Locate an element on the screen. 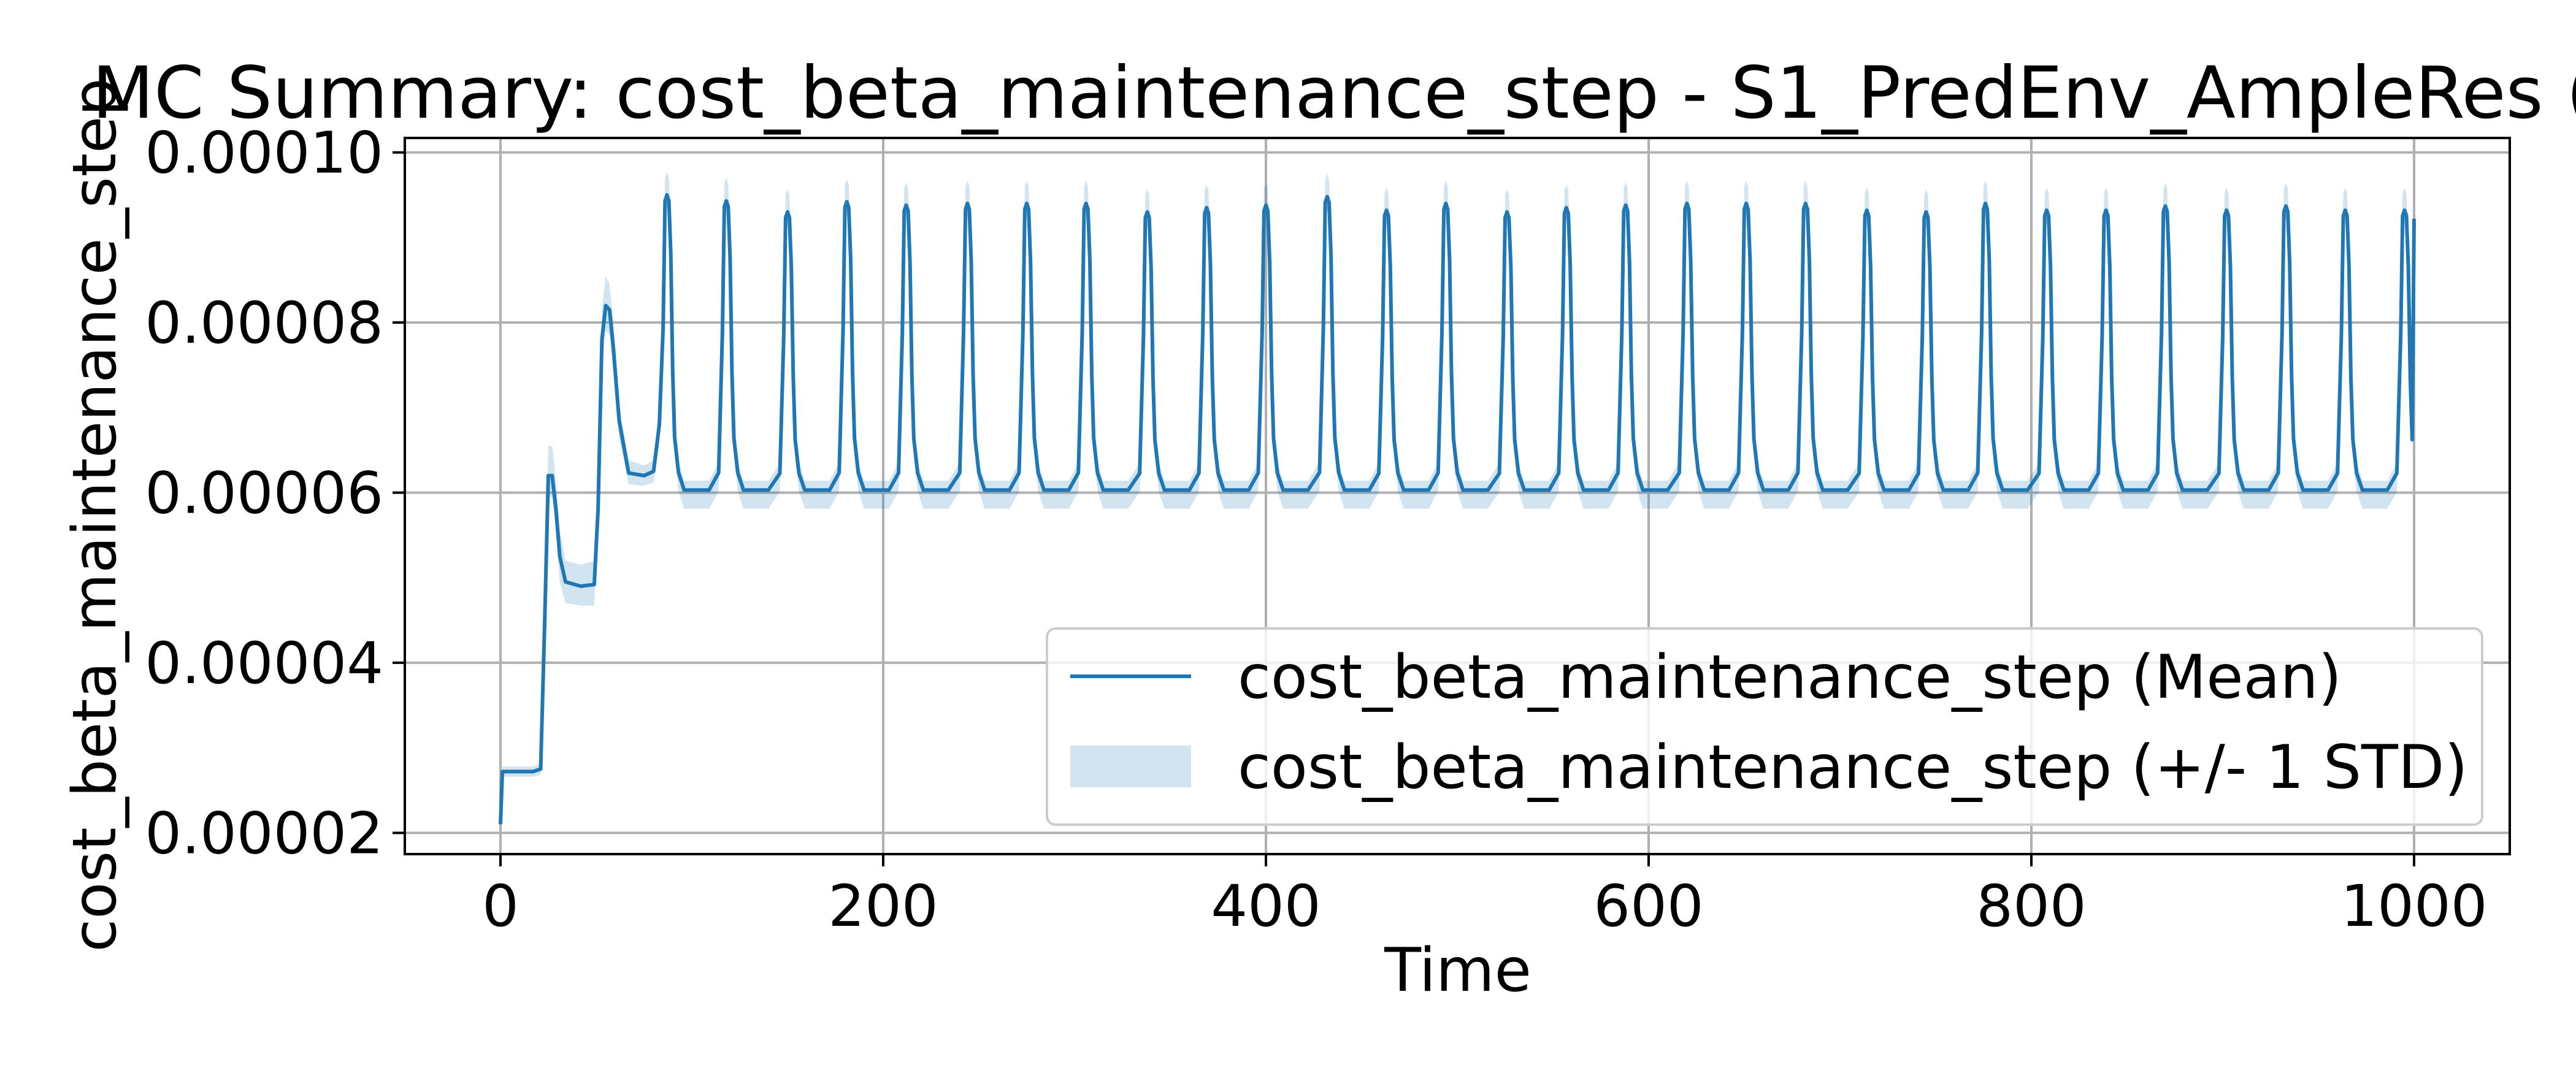 This screenshot has height=1073, width=2576. y-tick-label: 0.00006 is located at coordinates (264, 493).